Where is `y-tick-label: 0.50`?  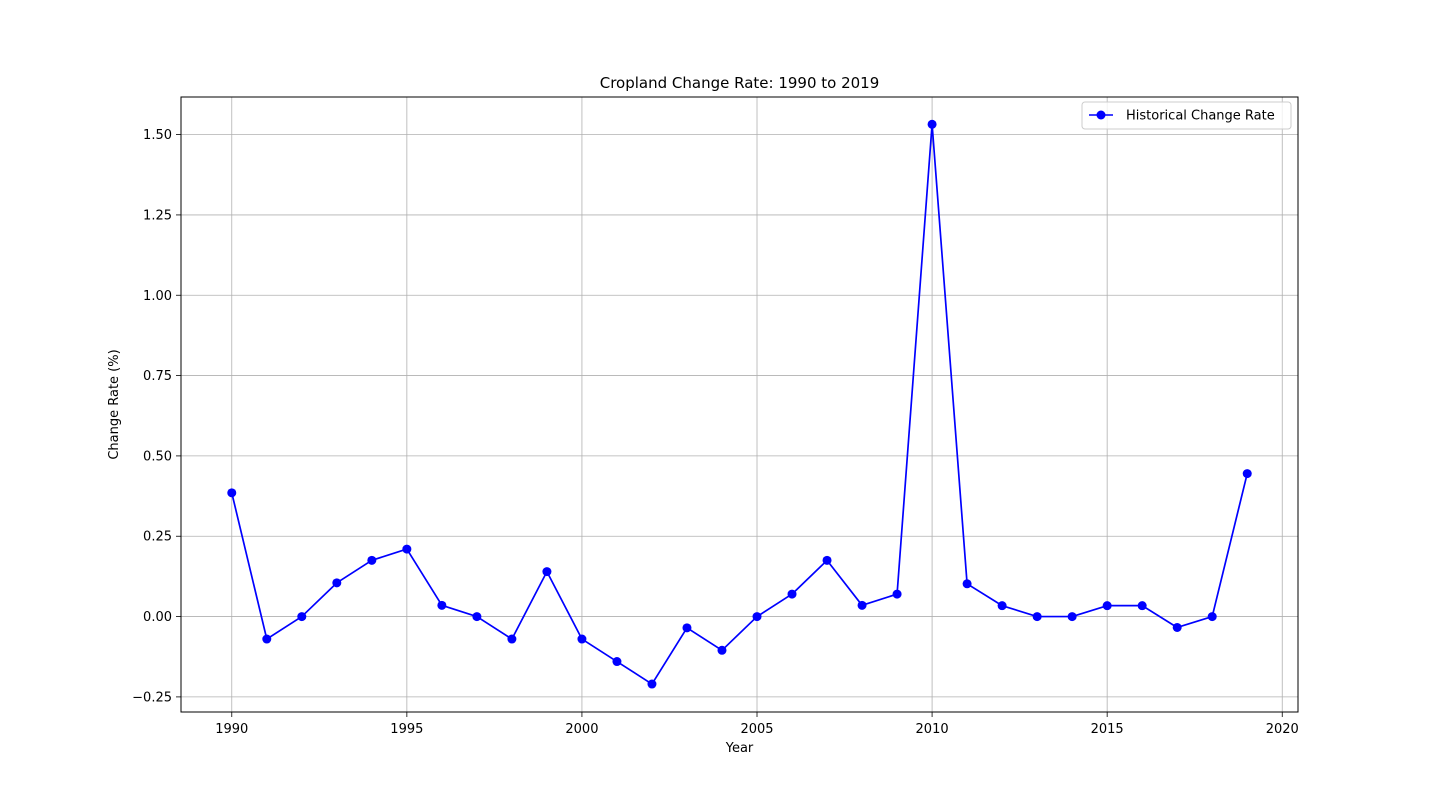
y-tick-label: 0.50 is located at coordinates (157, 456).